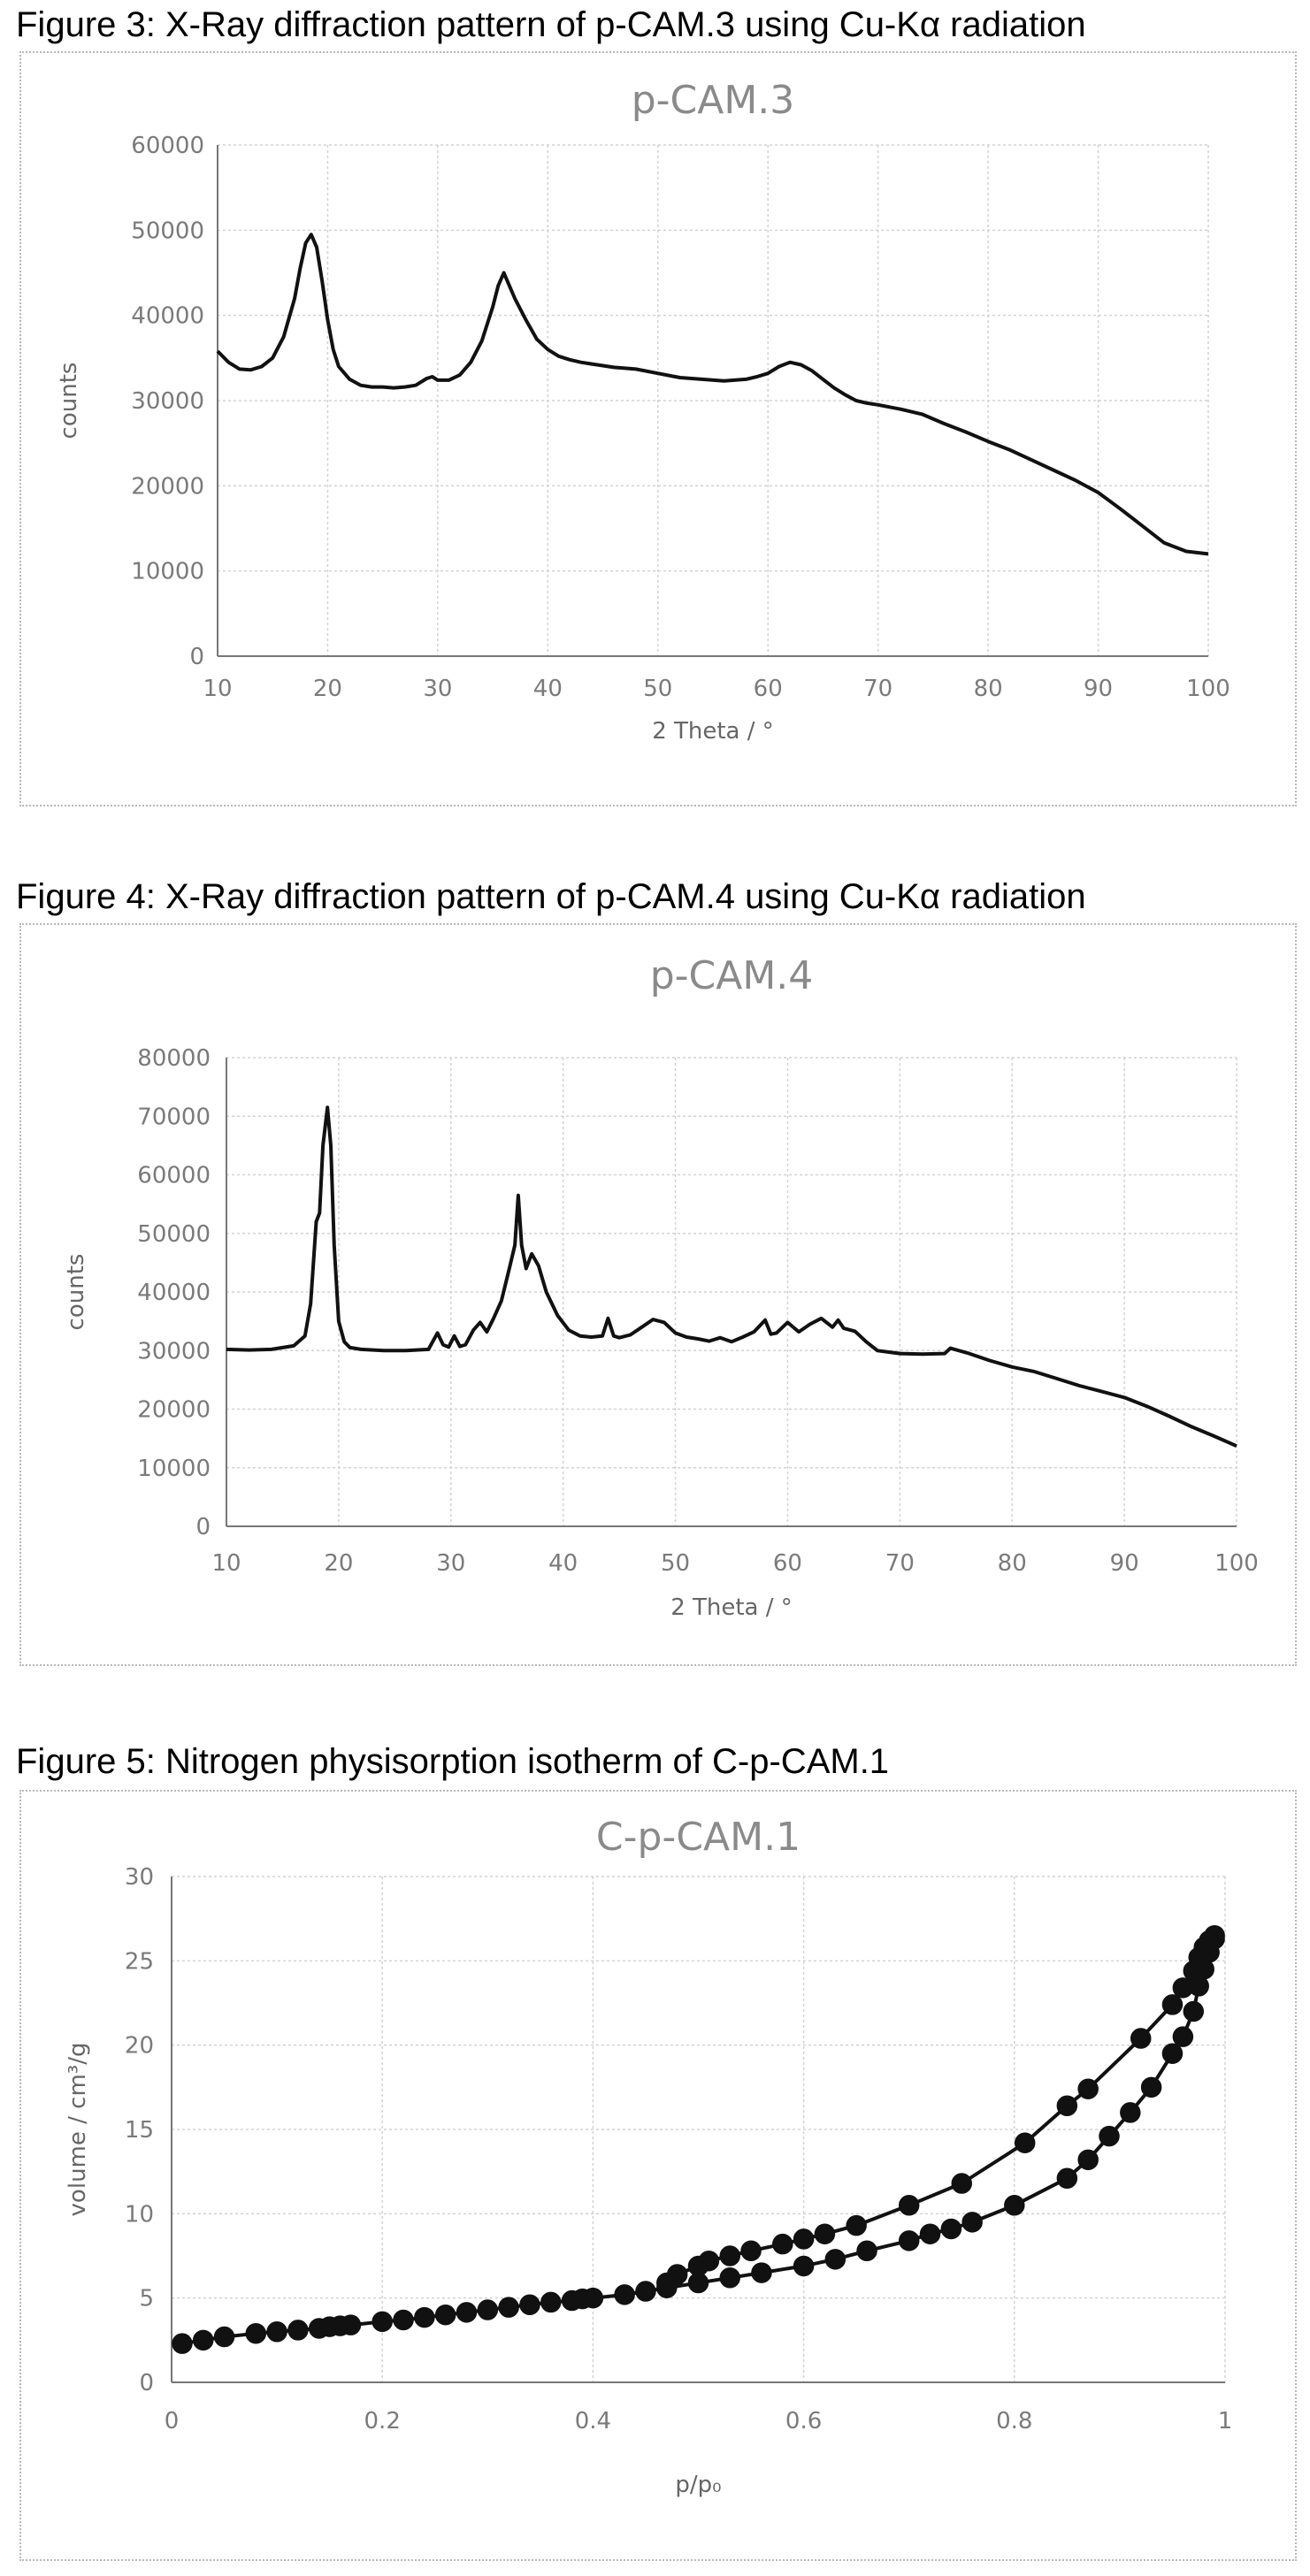 The width and height of the screenshot is (1310, 2576). I want to click on y-tick-label: 20000, so click(174, 1410).